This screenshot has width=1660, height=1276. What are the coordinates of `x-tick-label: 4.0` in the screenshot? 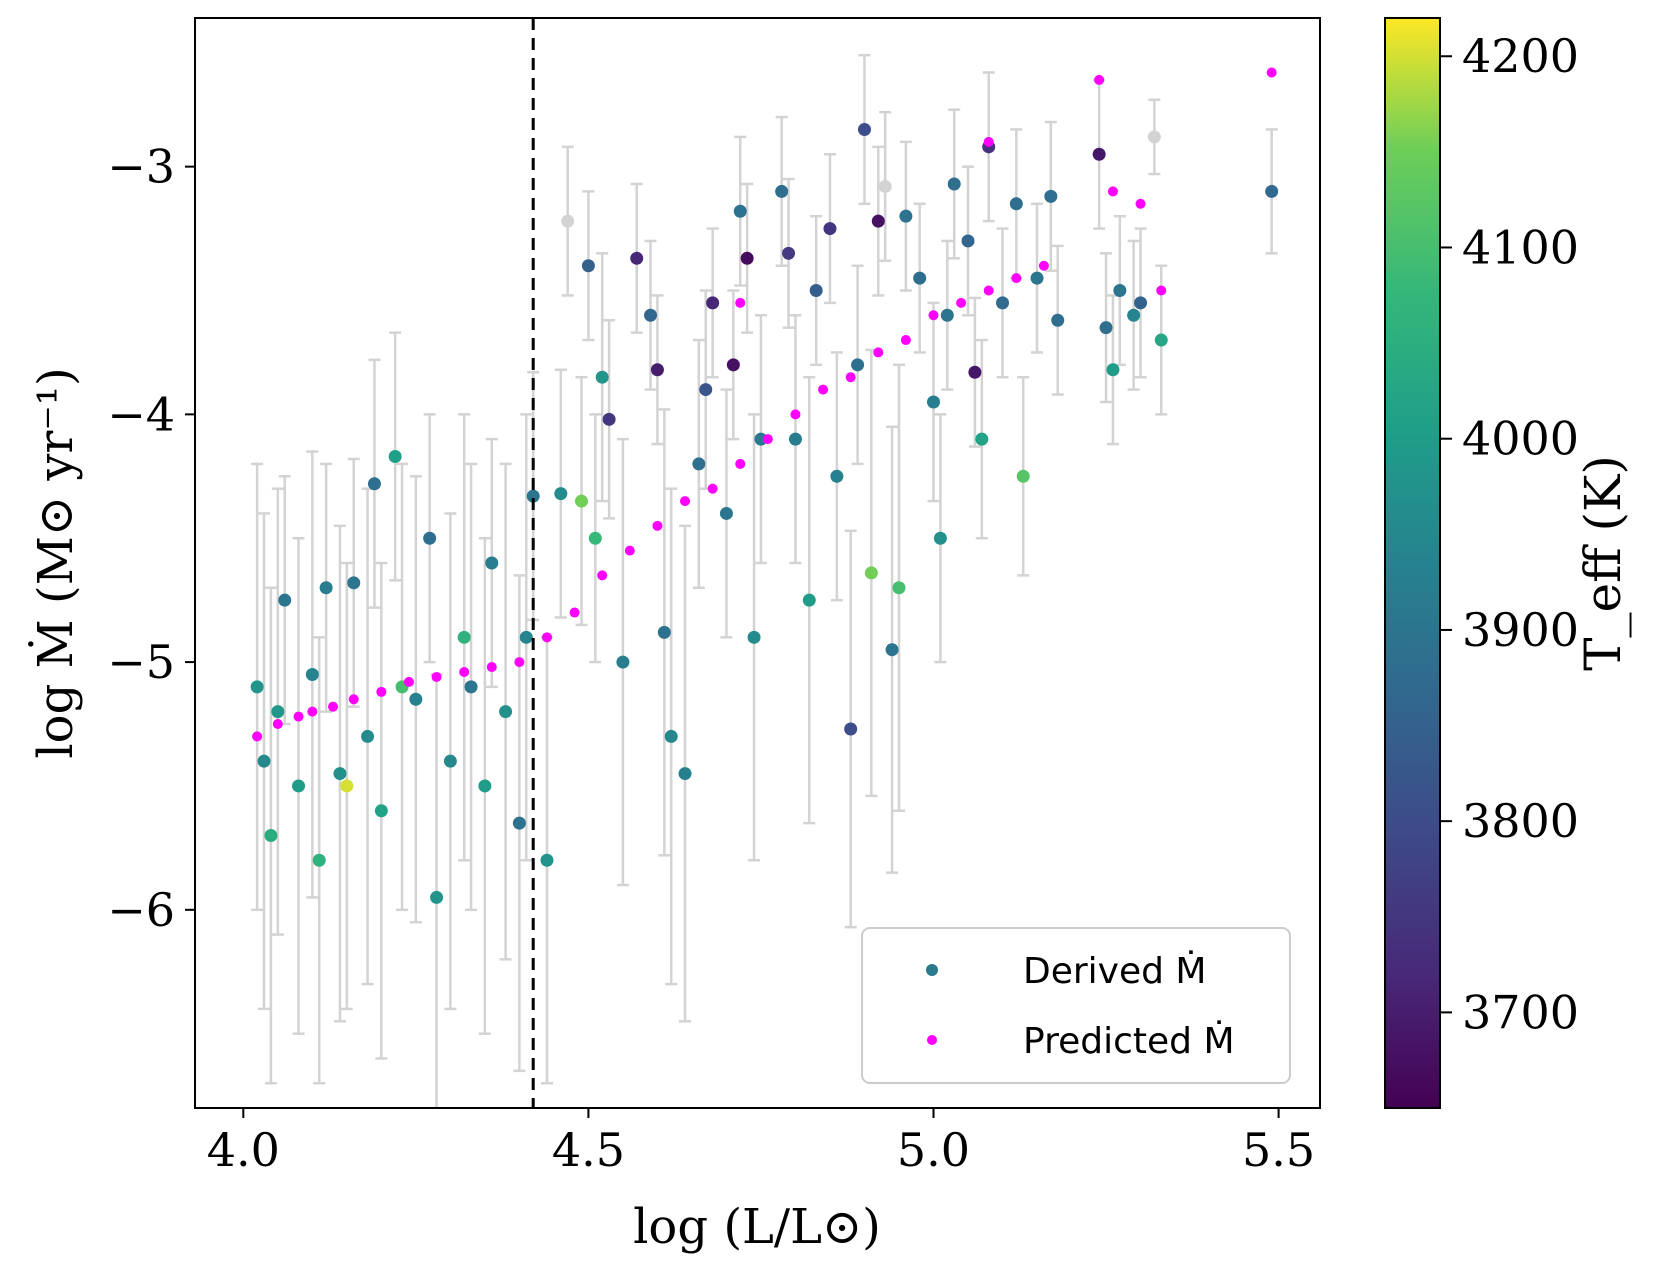 It's located at (243, 1150).